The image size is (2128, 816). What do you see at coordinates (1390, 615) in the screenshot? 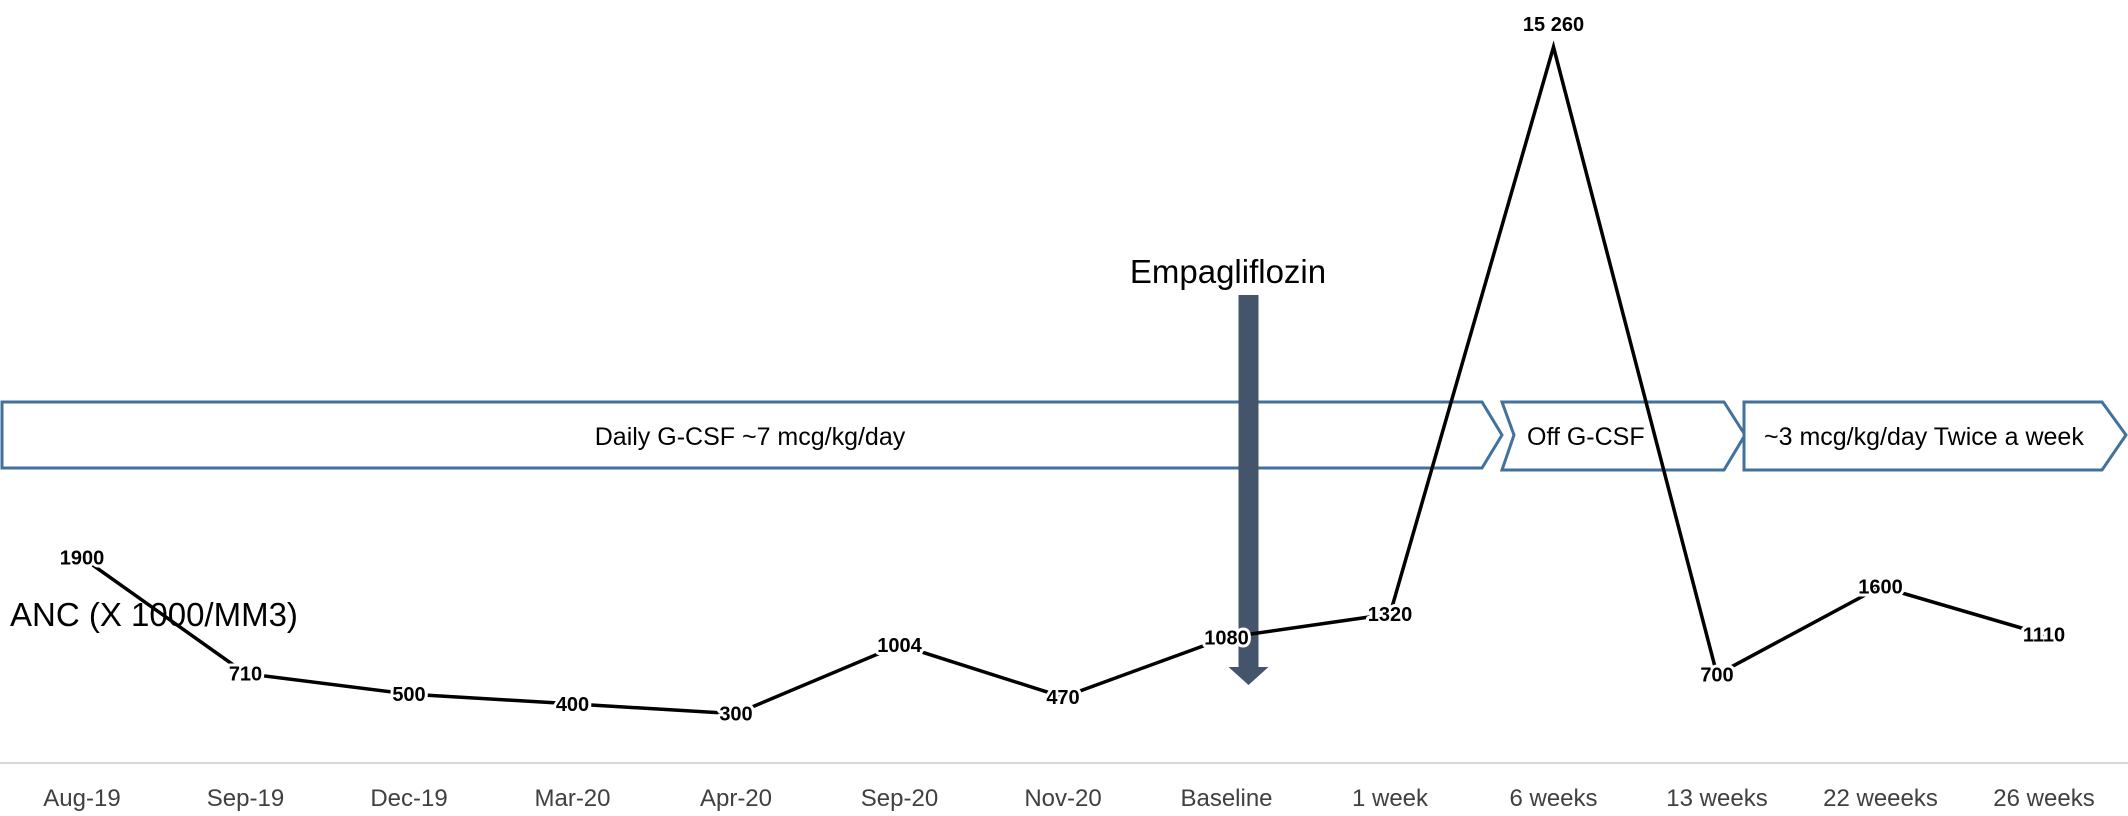
I see `data-label-8: 1320` at bounding box center [1390, 615].